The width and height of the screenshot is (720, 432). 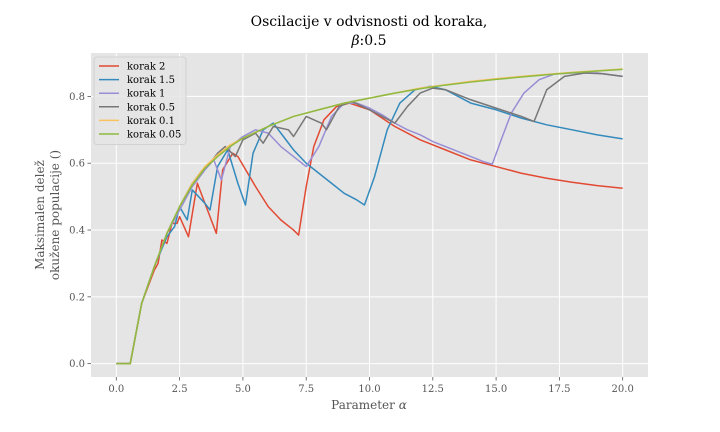 What do you see at coordinates (77, 231) in the screenshot?
I see `y-tick-label: 0.4` at bounding box center [77, 231].